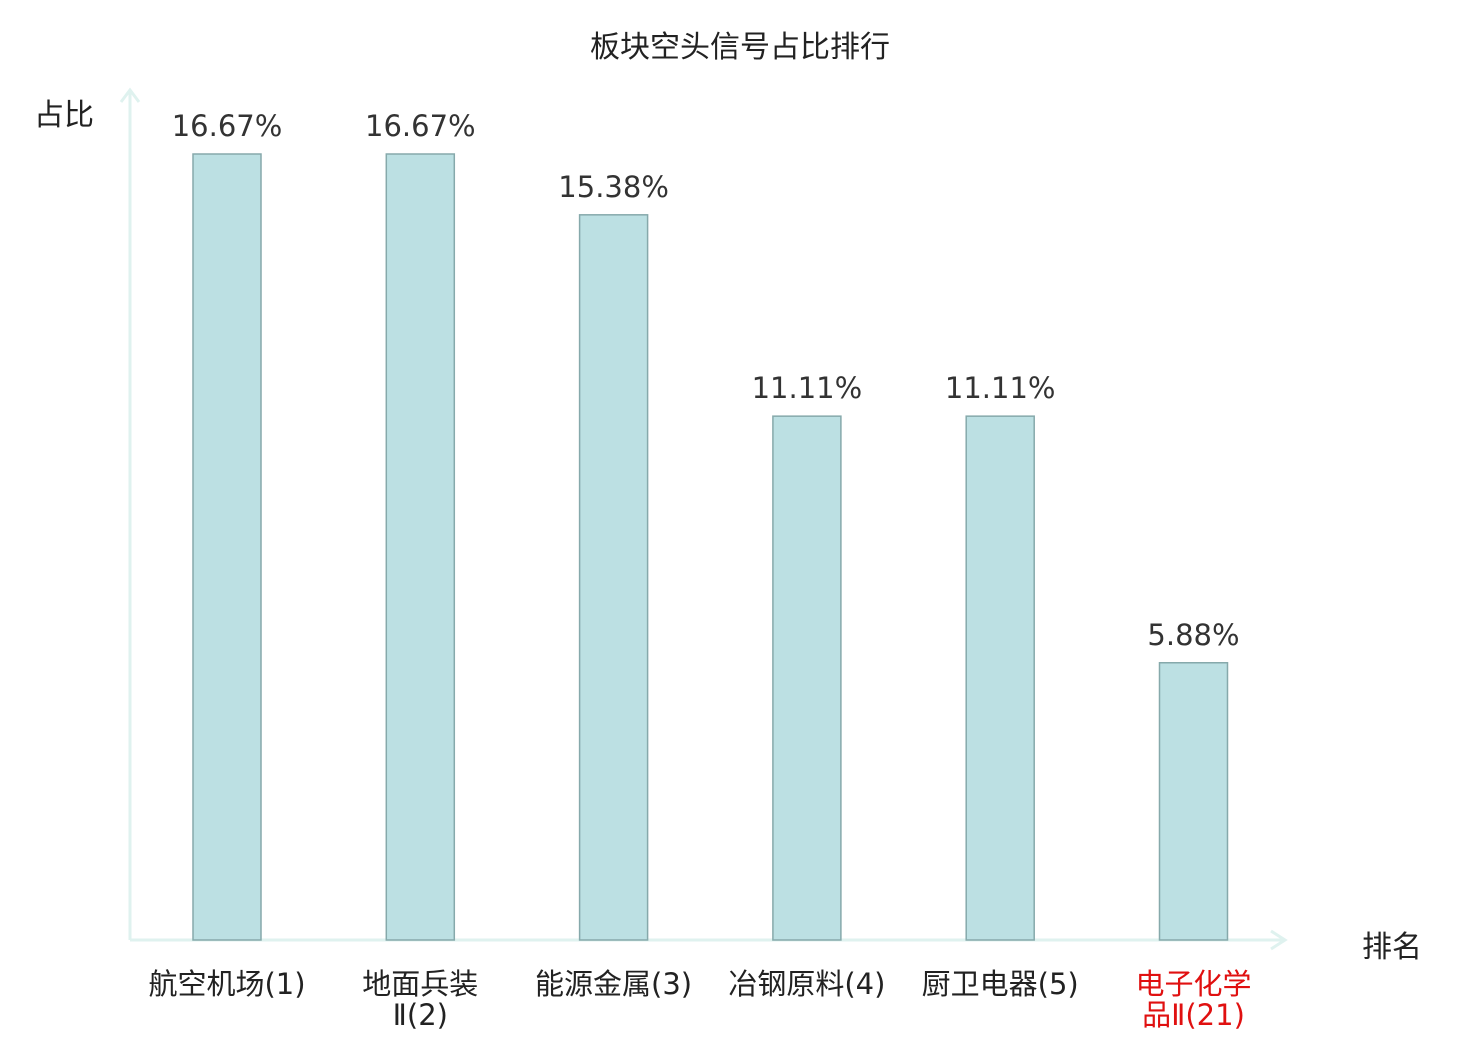 This screenshot has width=1480, height=1040. Describe the element at coordinates (420, 984) in the screenshot. I see `category-label-line: 地面兵装` at that location.